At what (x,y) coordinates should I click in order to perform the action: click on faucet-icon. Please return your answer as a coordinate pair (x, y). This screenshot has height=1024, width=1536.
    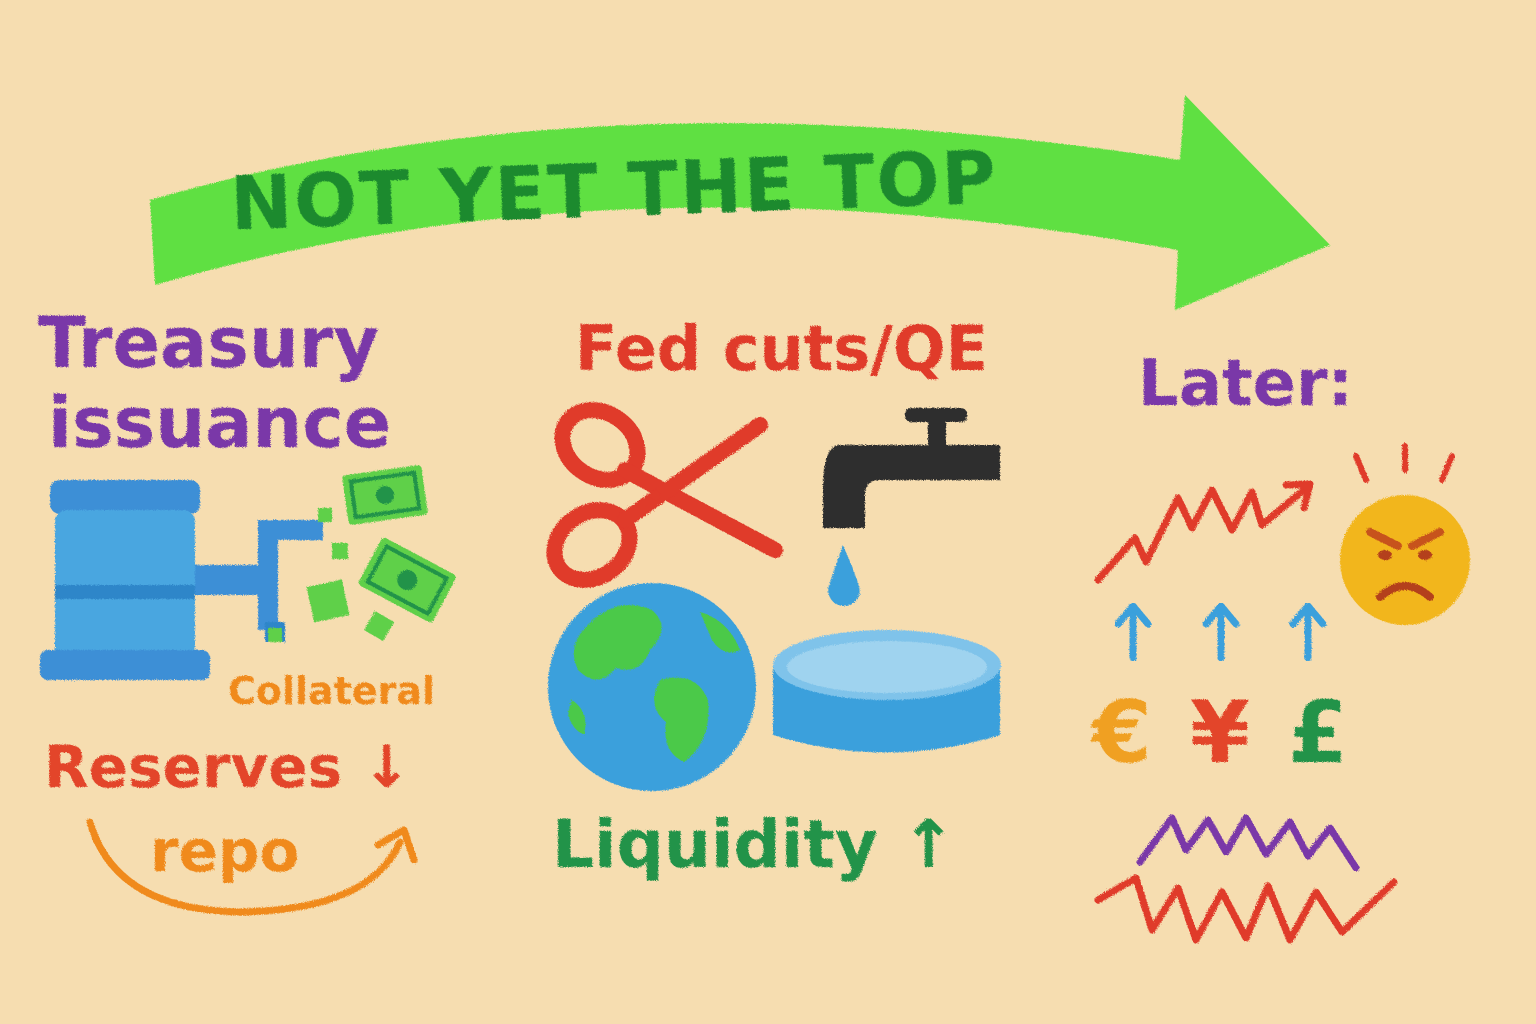
    Looking at the image, I should click on (911, 468).